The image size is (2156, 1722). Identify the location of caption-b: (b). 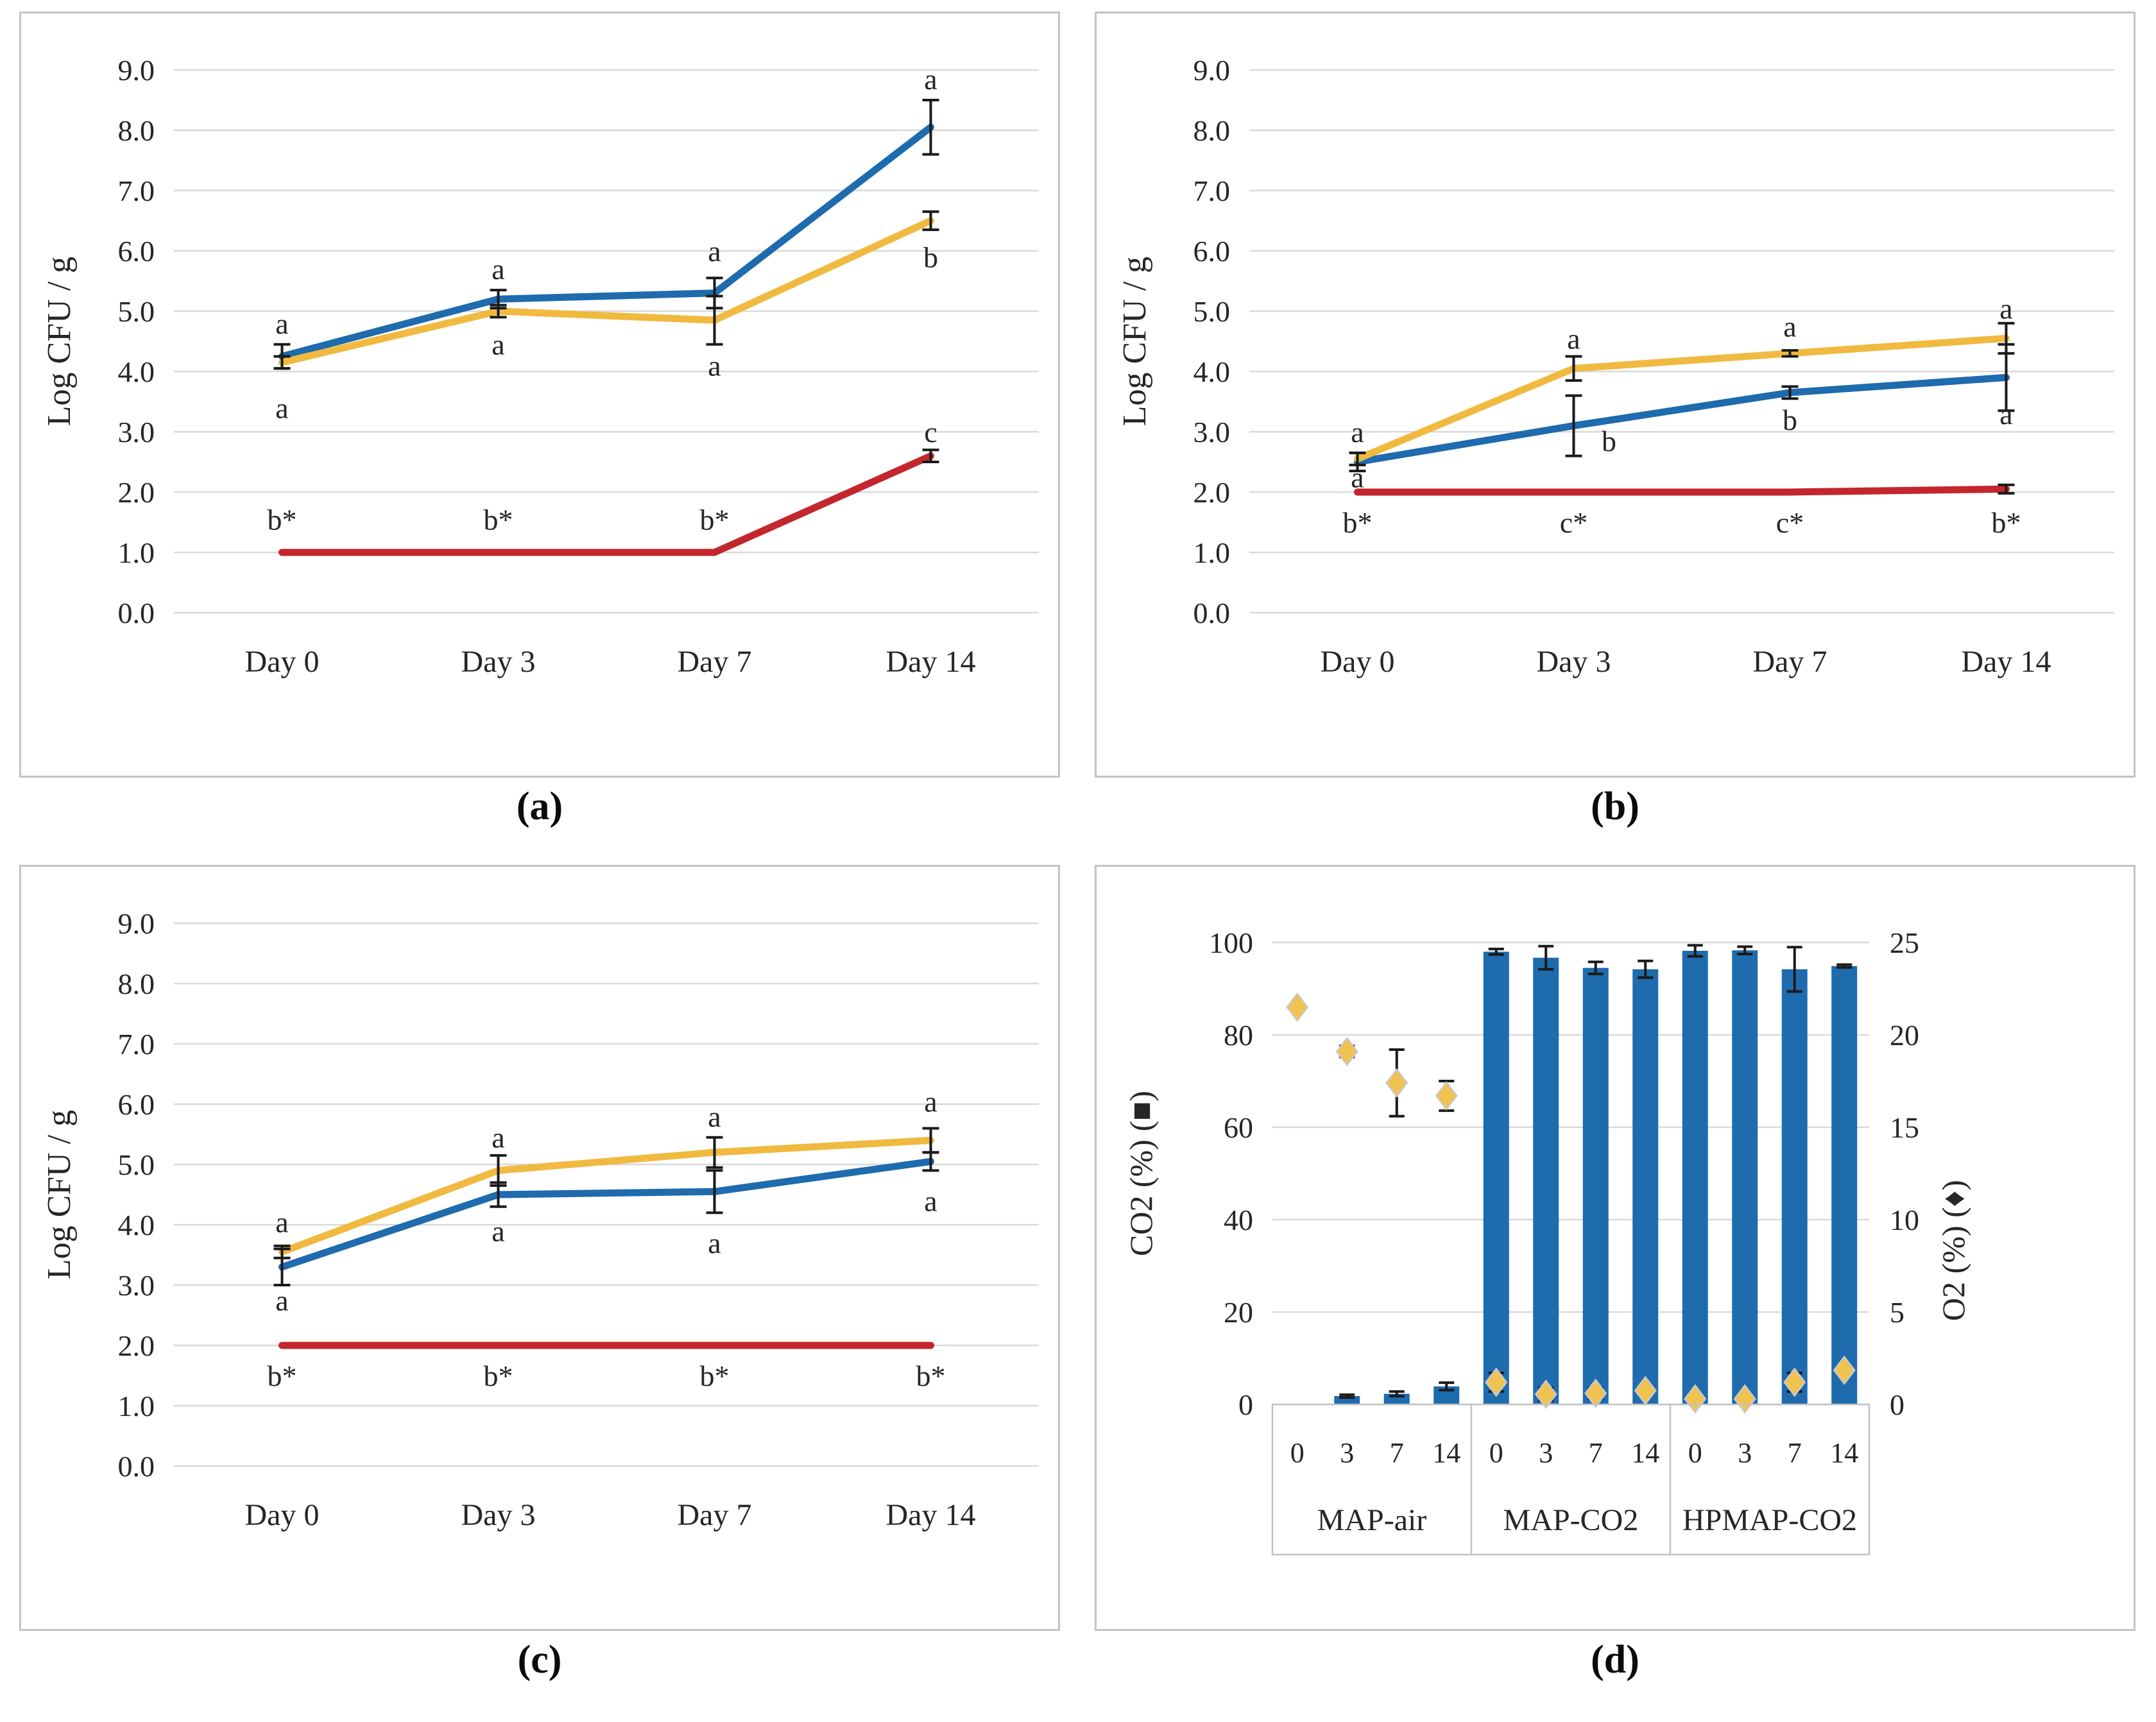
(1615, 806).